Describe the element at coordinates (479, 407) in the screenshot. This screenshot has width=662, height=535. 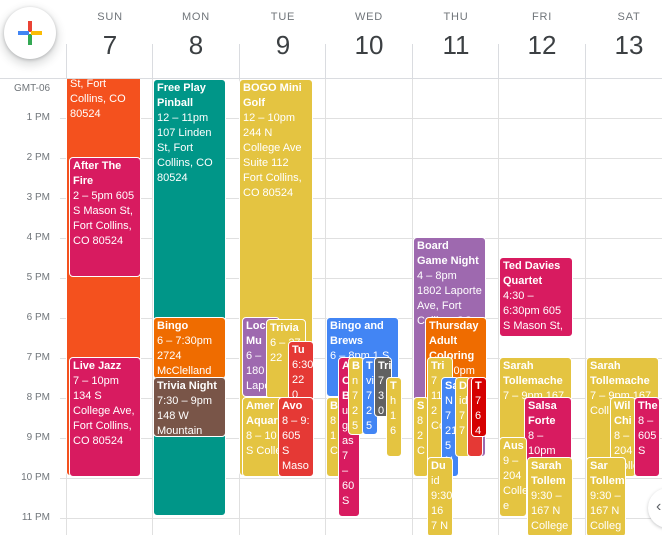
I see `calendar-event: T 7 6 4` at that location.